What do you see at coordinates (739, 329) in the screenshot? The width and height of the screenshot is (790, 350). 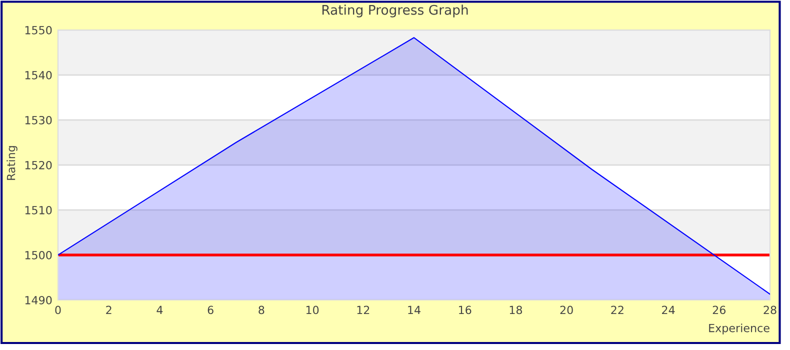 I see `x-axis-title: Experience` at bounding box center [739, 329].